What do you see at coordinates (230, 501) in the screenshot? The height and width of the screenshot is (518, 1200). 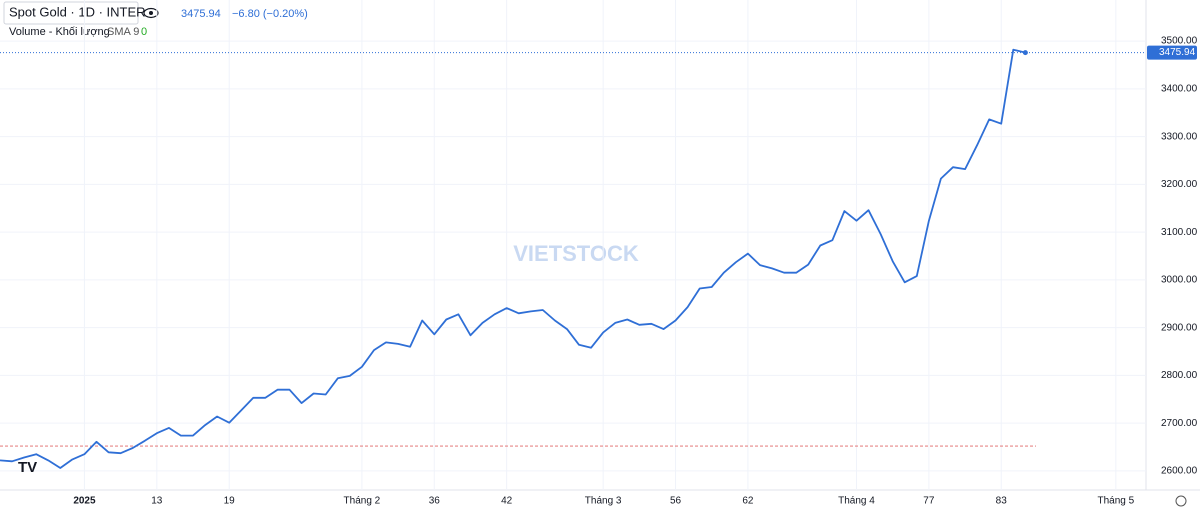 I see `x-tick-label: 19` at bounding box center [230, 501].